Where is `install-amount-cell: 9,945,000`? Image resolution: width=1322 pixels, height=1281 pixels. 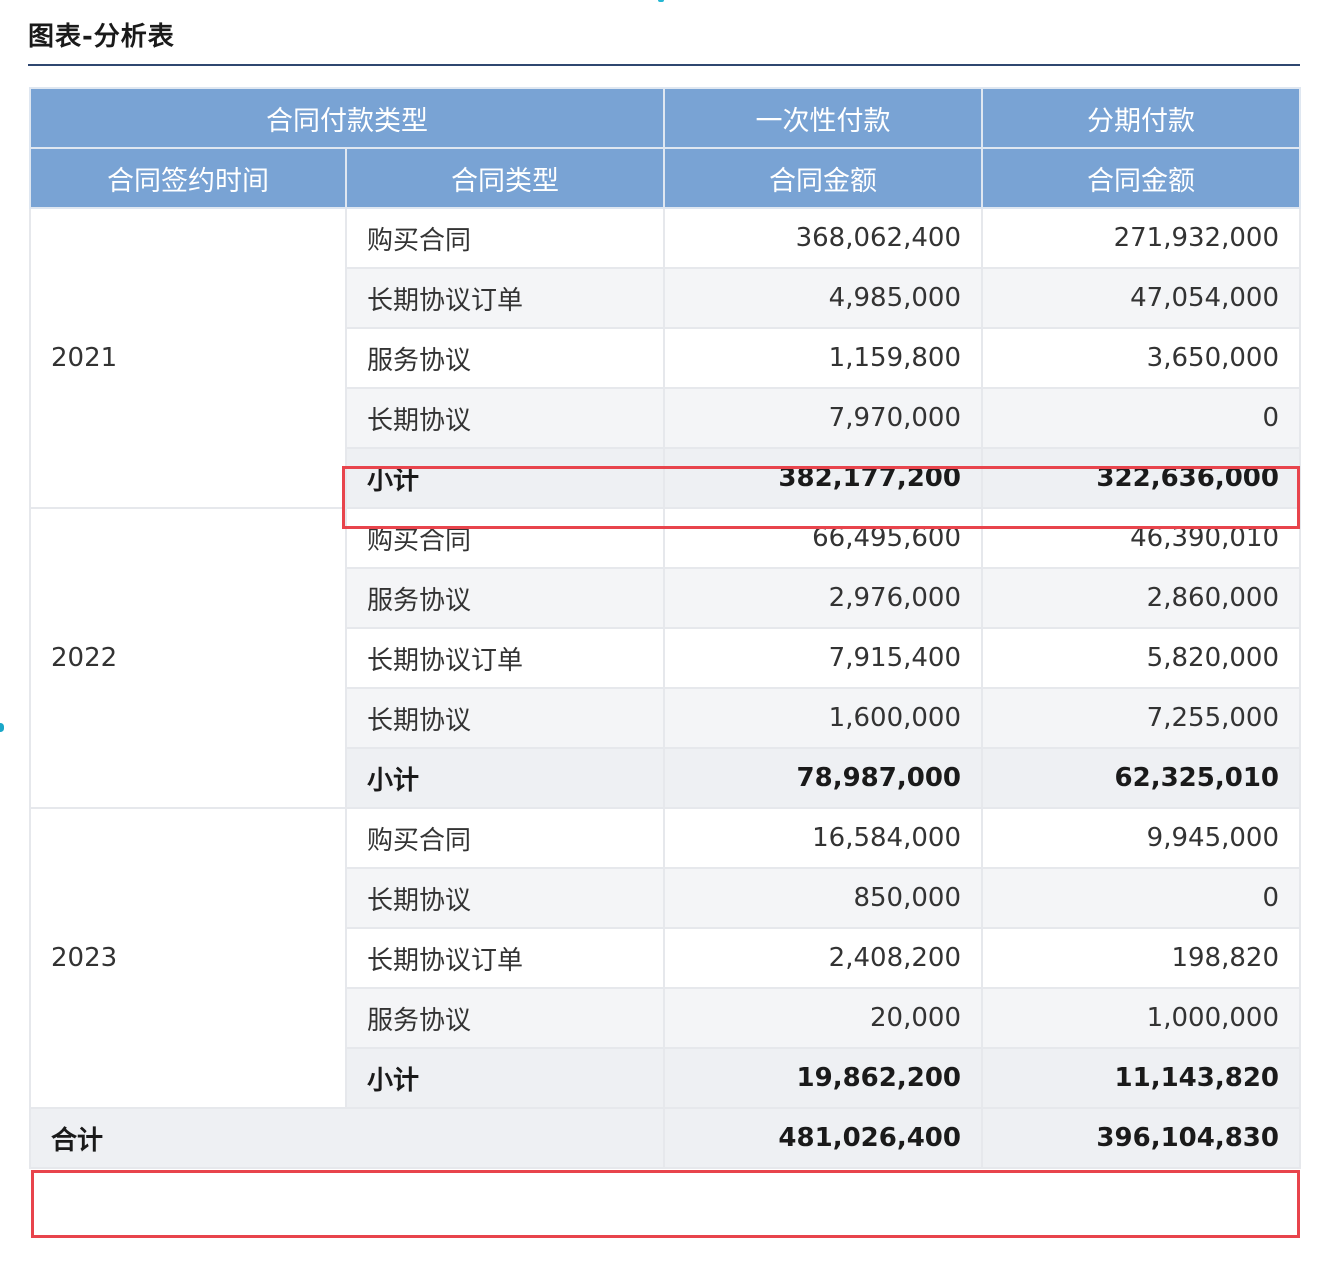 install-amount-cell: 9,945,000 is located at coordinates (1141, 838).